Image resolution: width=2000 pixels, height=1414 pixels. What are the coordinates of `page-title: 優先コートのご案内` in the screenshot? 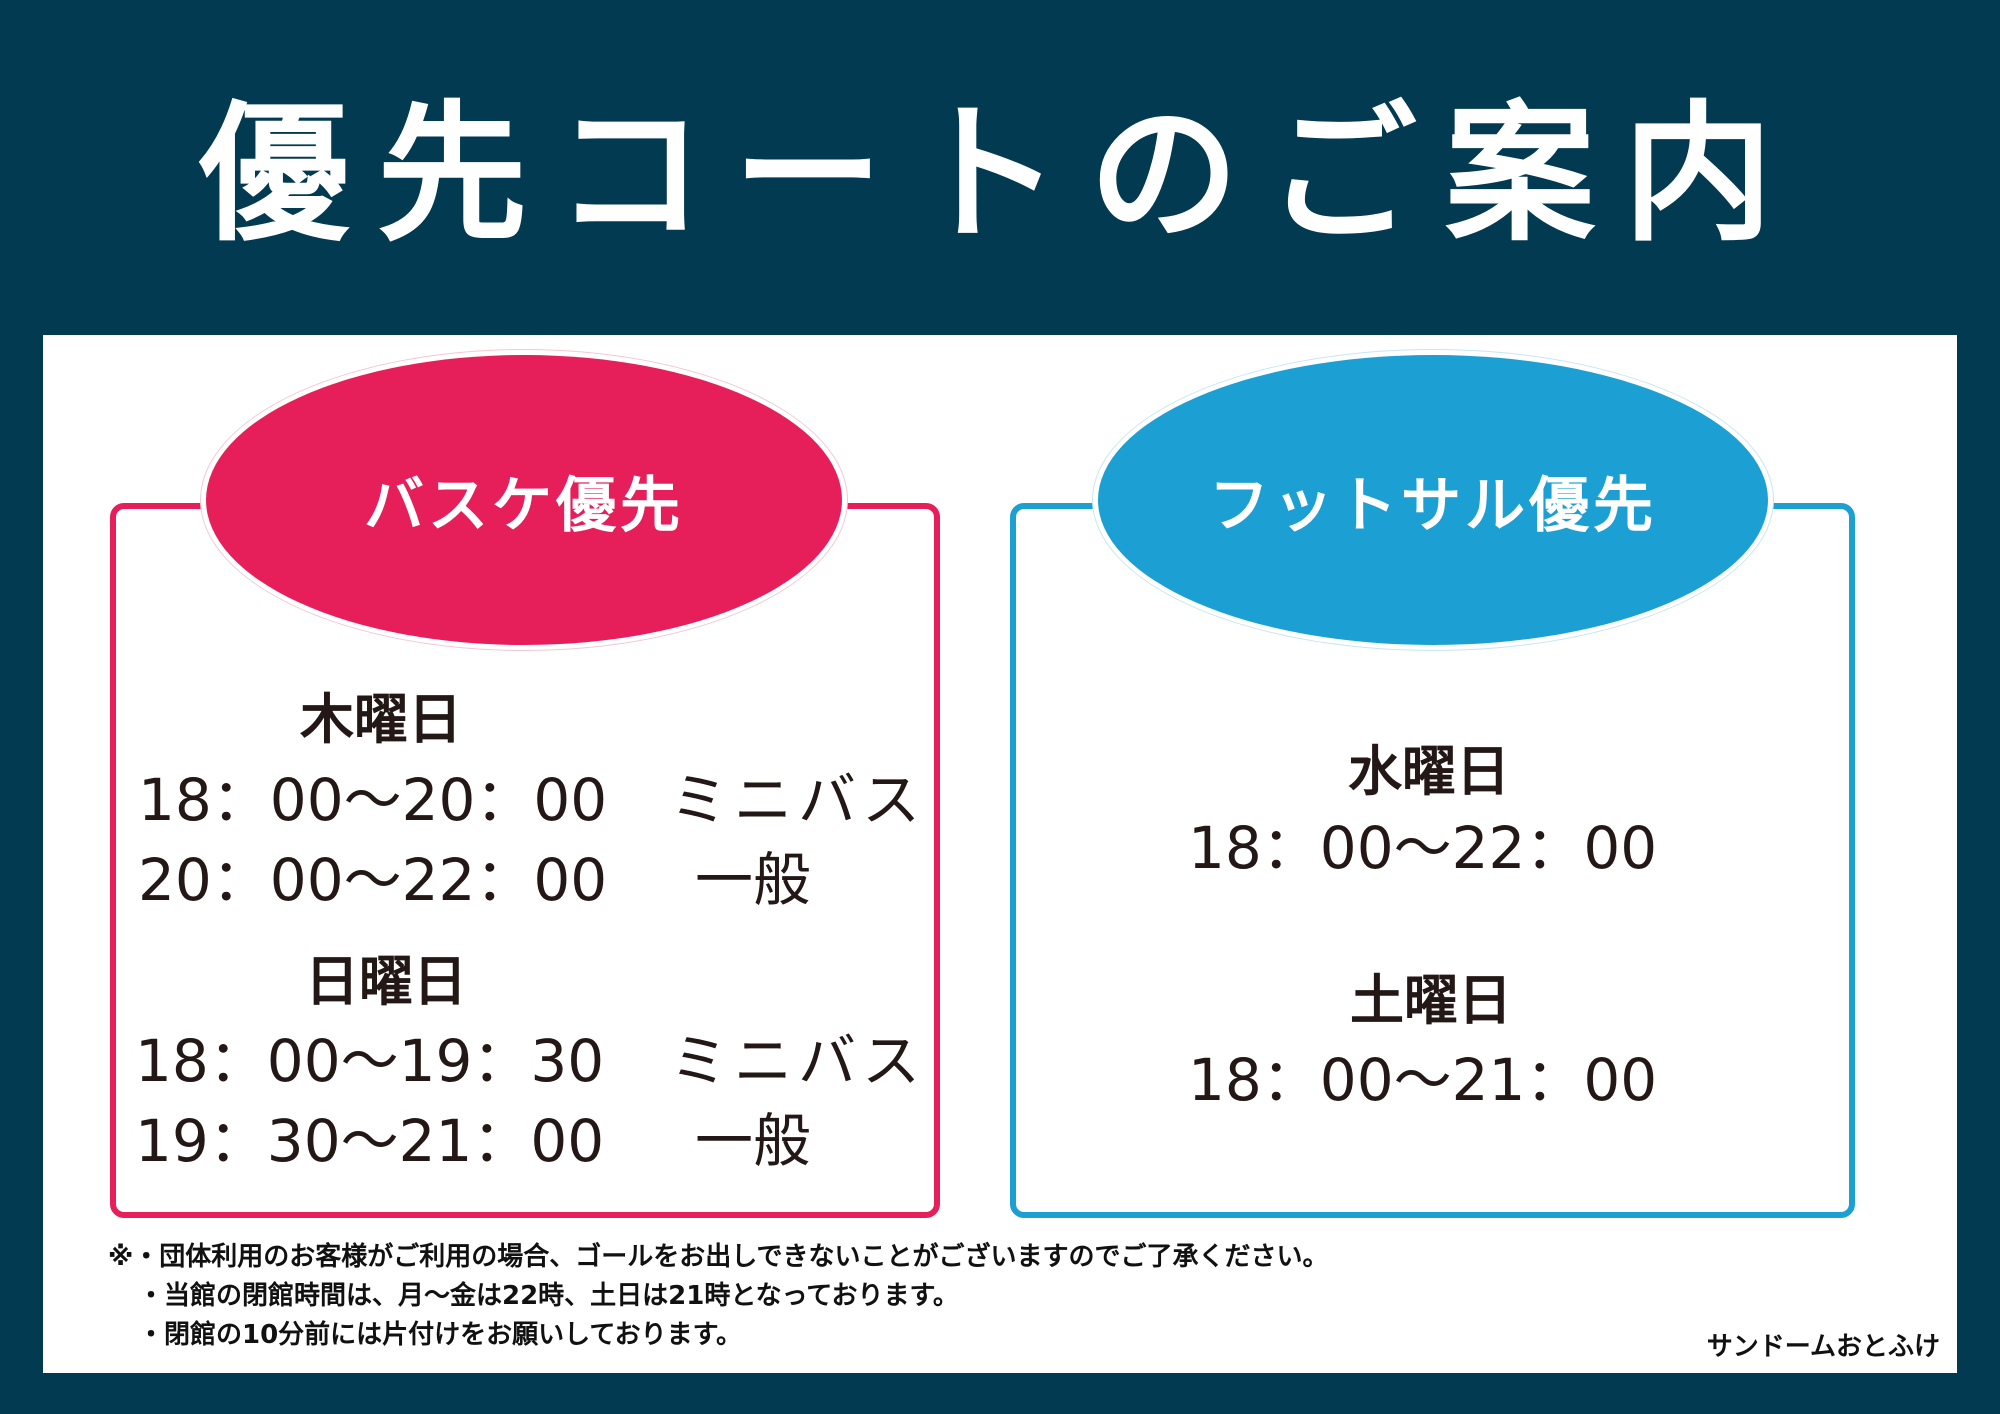 It's located at (999, 175).